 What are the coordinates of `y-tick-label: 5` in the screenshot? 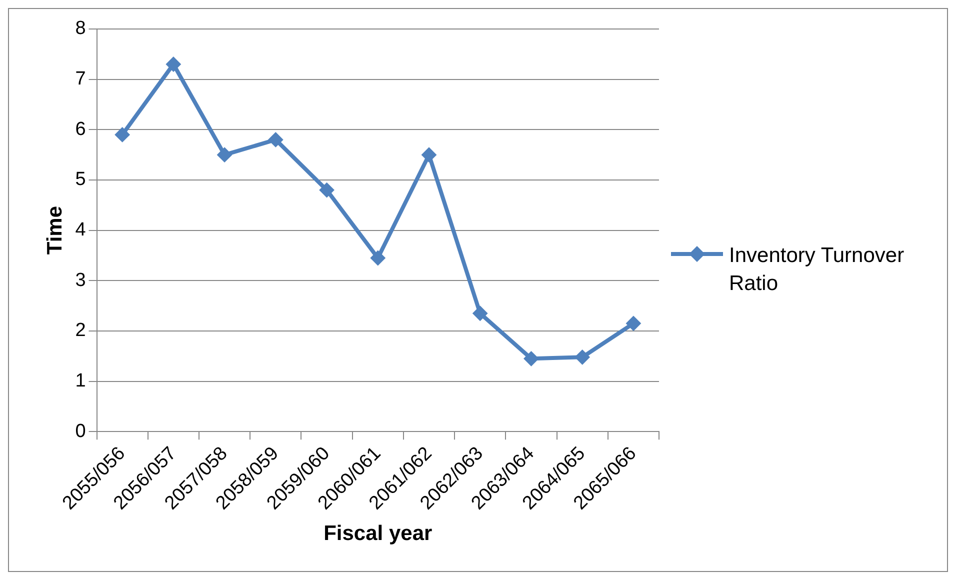 It's located at (80, 179).